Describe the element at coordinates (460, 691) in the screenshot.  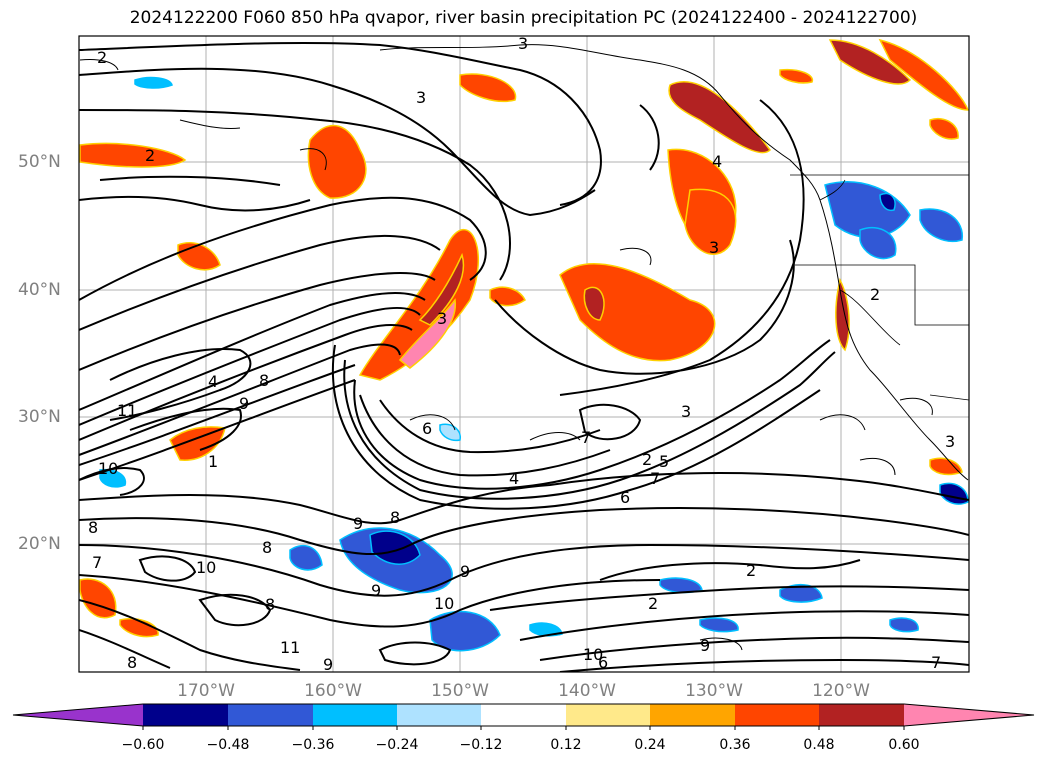
I see `lon-label-150w: 150°W` at that location.